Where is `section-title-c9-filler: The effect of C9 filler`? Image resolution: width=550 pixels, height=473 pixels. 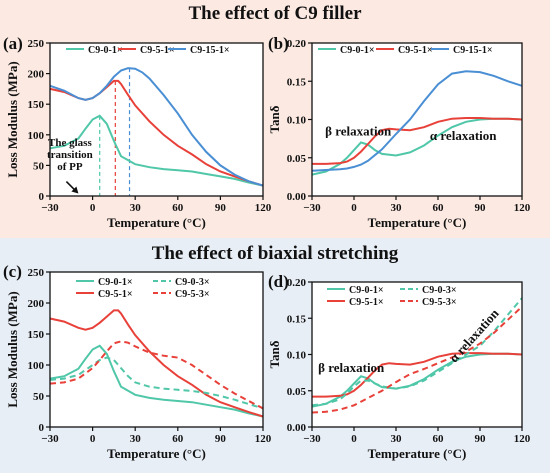
section-title-c9-filler: The effect of C9 filler is located at coordinates (275, 13).